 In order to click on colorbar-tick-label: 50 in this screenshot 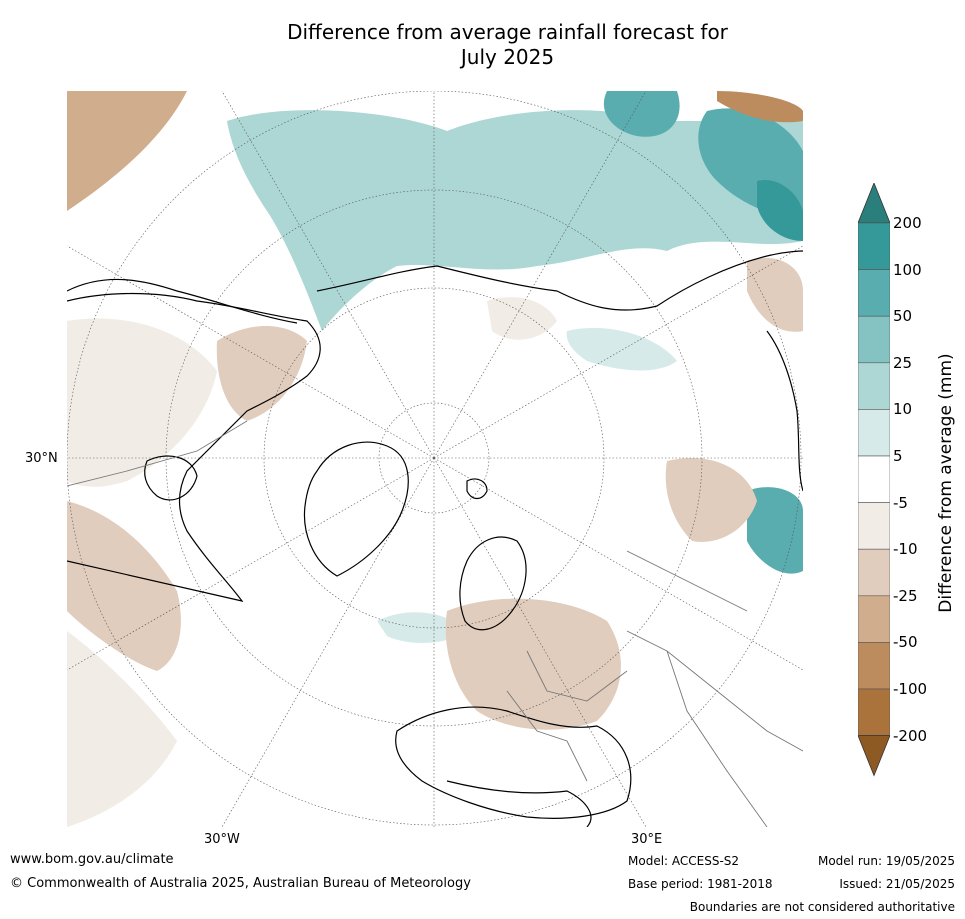, I will do `click(903, 316)`.